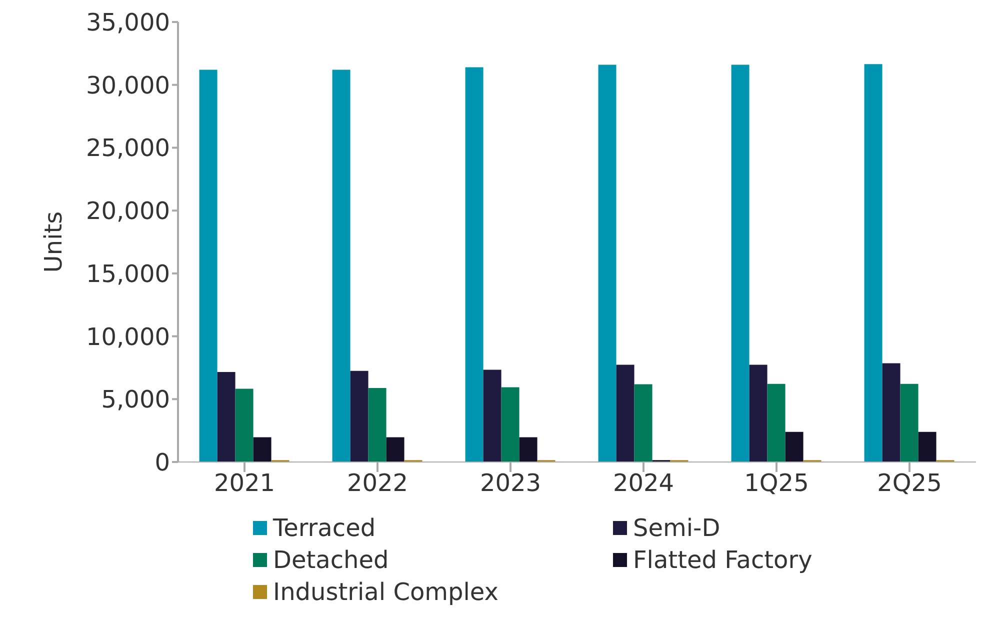  What do you see at coordinates (511, 483) in the screenshot?
I see `x-tick-label: 2023` at bounding box center [511, 483].